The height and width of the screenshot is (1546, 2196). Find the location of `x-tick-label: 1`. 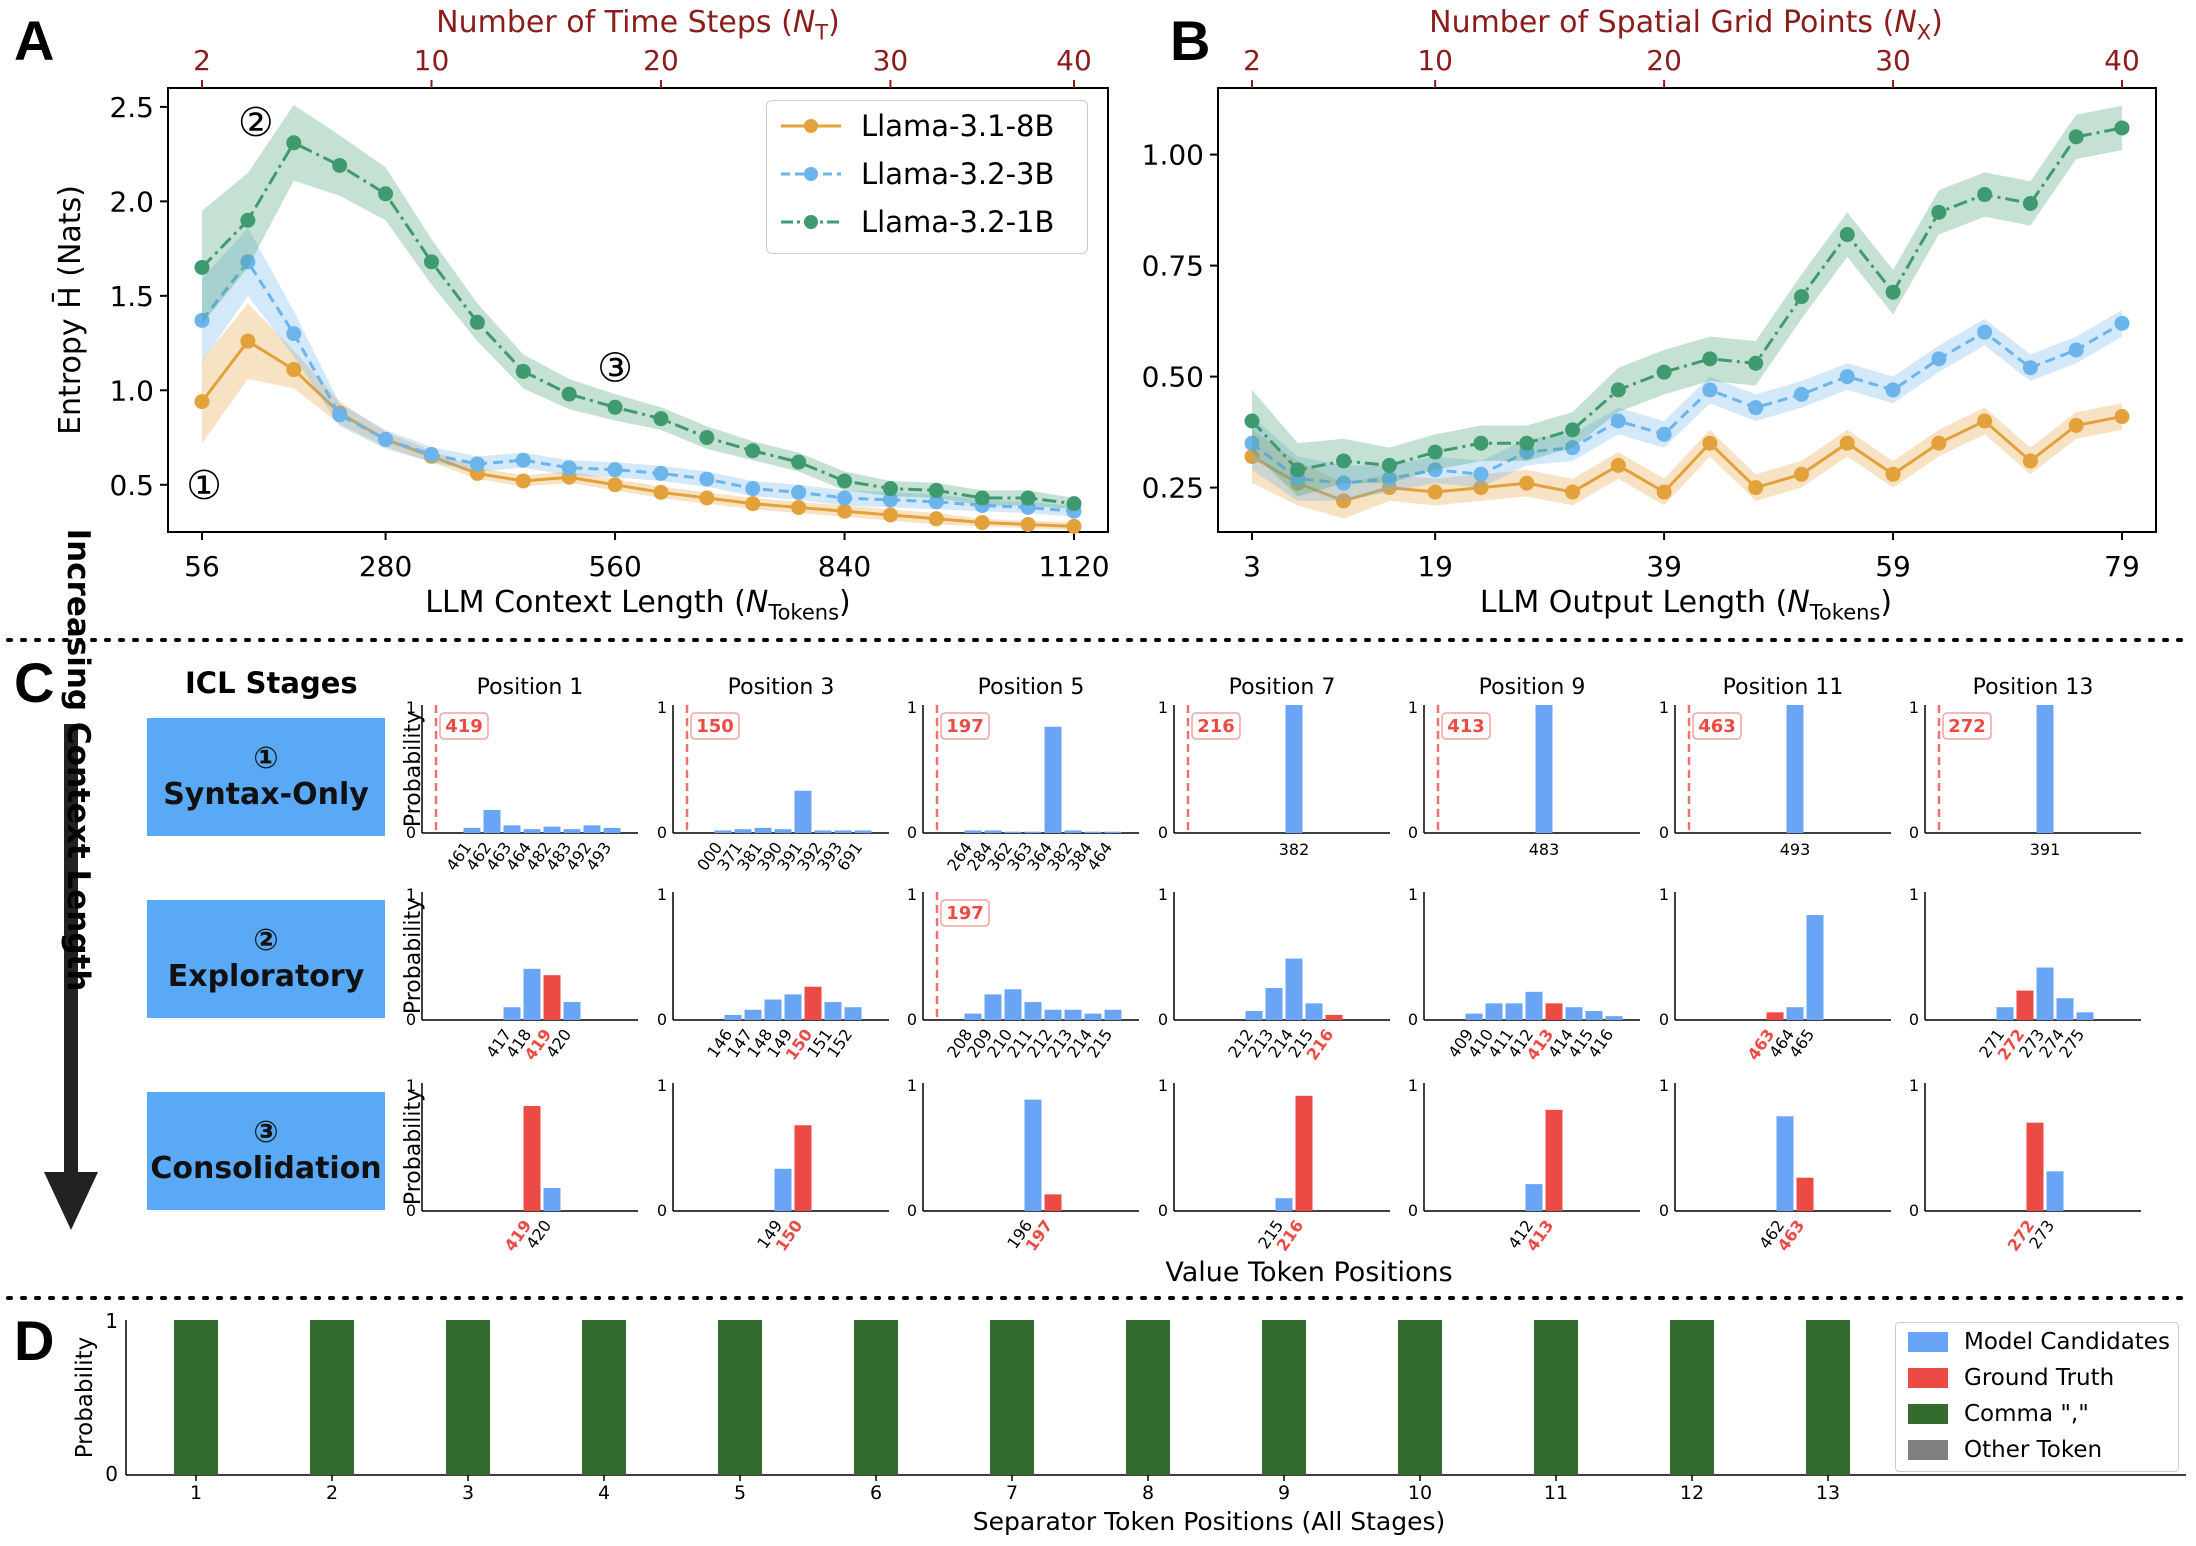

x-tick-label: 1 is located at coordinates (196, 1493).